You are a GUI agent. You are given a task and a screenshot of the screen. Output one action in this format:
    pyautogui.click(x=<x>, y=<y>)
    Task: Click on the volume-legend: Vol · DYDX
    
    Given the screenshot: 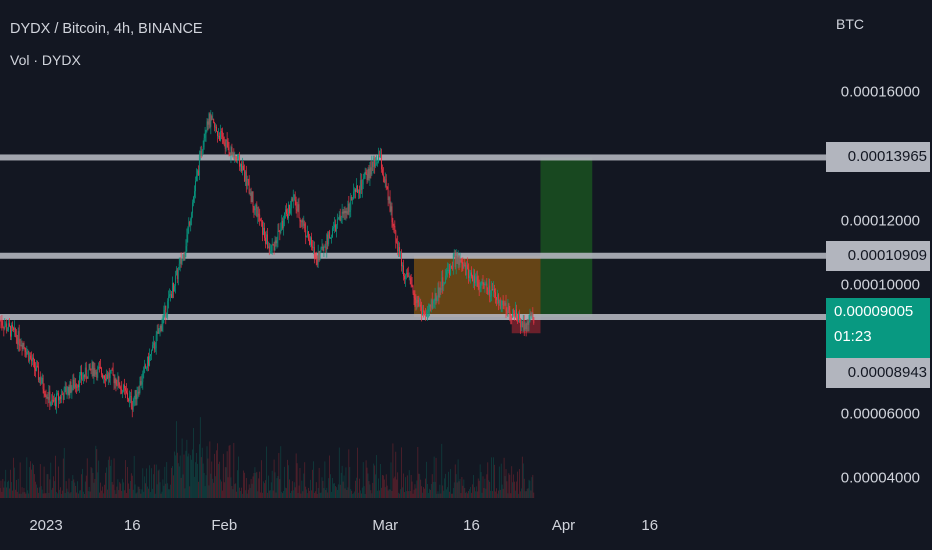 What is the action you would take?
    pyautogui.click(x=45, y=60)
    